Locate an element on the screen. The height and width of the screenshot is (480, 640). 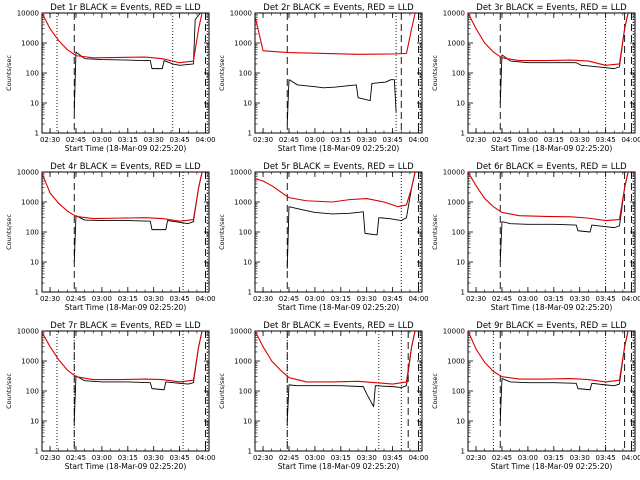
panel-title: Det 5r BLACK = Events, RED = LLD is located at coordinates (338, 167).